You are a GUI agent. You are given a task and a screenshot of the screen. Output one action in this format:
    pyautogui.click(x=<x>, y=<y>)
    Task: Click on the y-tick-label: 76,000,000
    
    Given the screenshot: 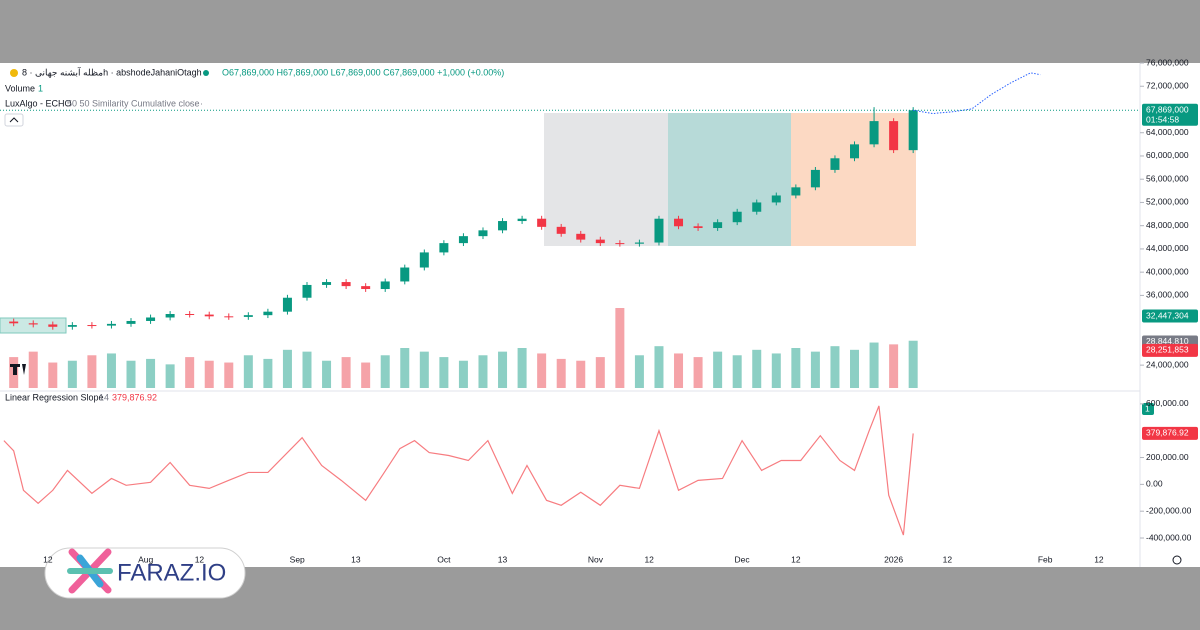 What is the action you would take?
    pyautogui.click(x=1167, y=62)
    